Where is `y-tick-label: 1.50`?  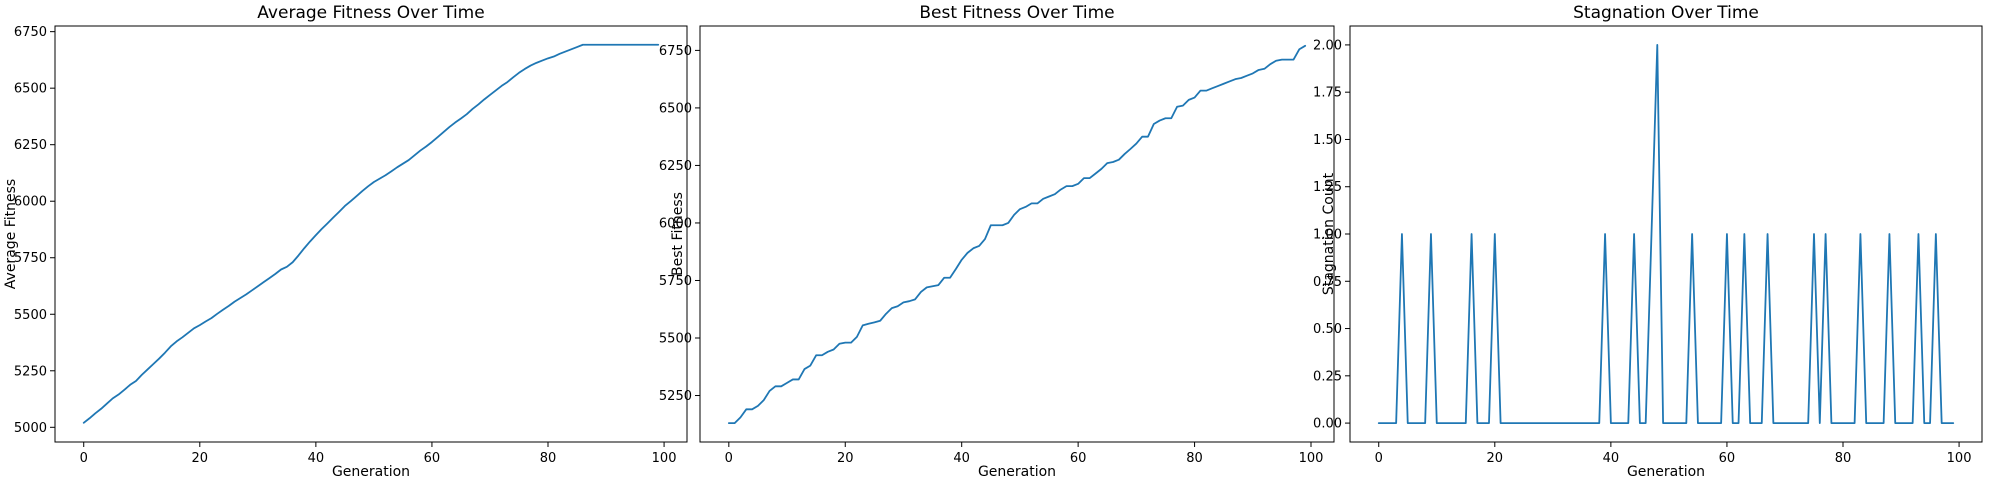
y-tick-label: 1.50 is located at coordinates (1327, 140).